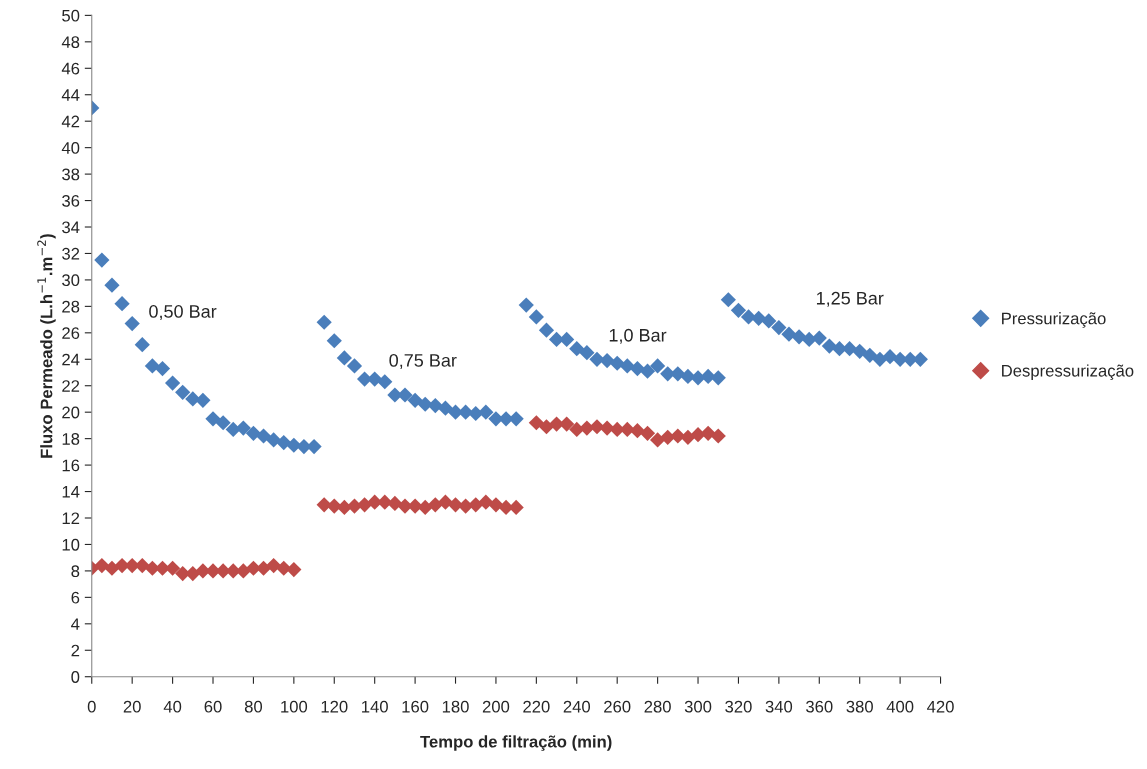 The width and height of the screenshot is (1147, 769). Describe the element at coordinates (71, 253) in the screenshot. I see `y-tick-label: 32` at that location.